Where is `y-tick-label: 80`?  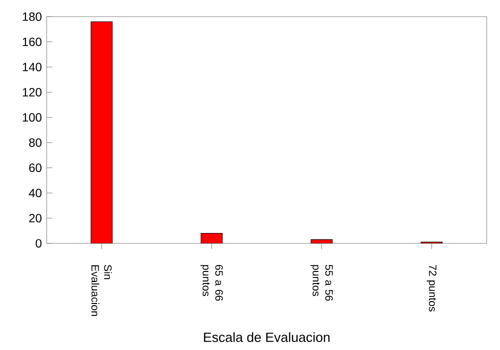 y-tick-label: 80 is located at coordinates (35, 142).